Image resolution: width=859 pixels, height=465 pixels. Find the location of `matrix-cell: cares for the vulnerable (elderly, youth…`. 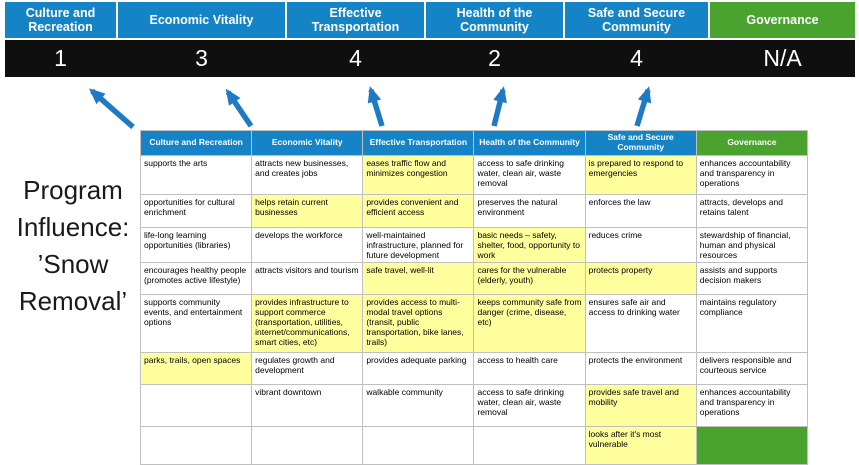

matrix-cell: cares for the vulnerable (elderly, youth… is located at coordinates (529, 278).